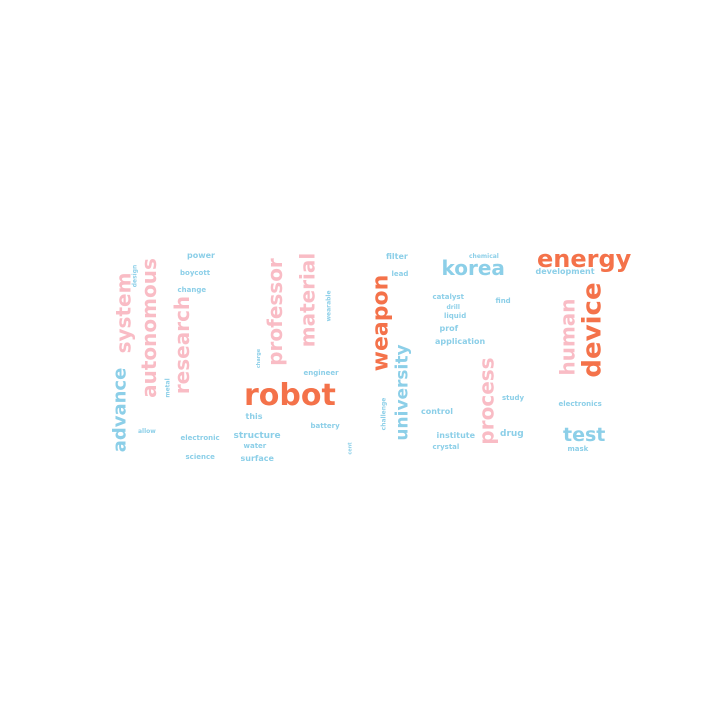  Describe the element at coordinates (274, 312) in the screenshot. I see `word-professor: professor` at that location.